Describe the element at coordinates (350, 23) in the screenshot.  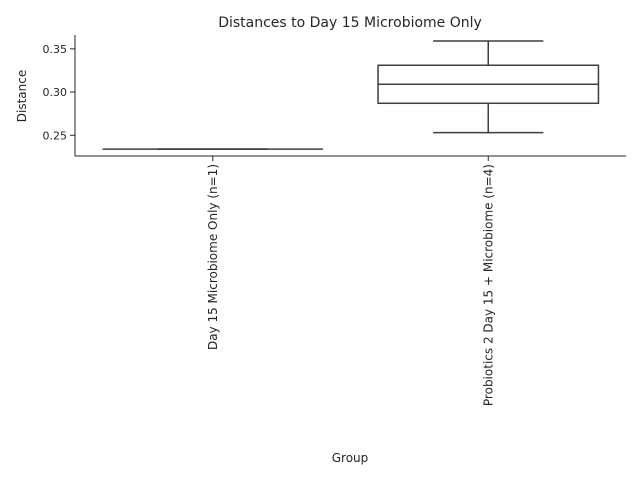
I see `chart-title: Distances to Day 15 Microbiome Only` at that location.